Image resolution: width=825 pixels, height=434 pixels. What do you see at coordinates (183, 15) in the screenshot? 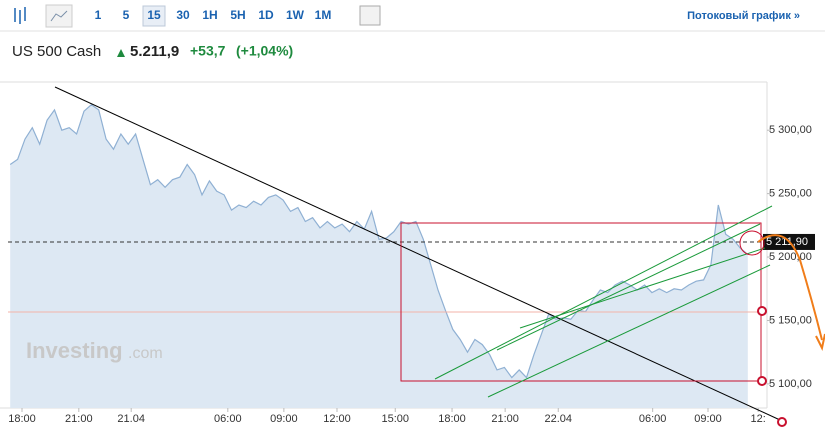
I see `interval-button: 30` at bounding box center [183, 15].